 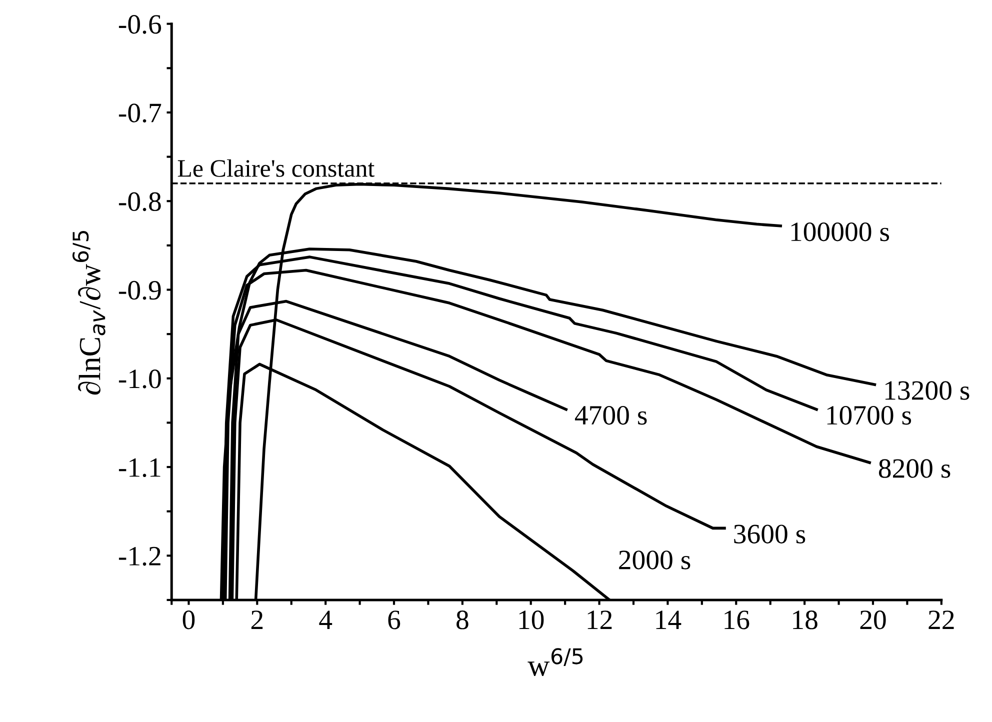 What do you see at coordinates (914, 468) in the screenshot?
I see `series-label: 8200 s` at bounding box center [914, 468].